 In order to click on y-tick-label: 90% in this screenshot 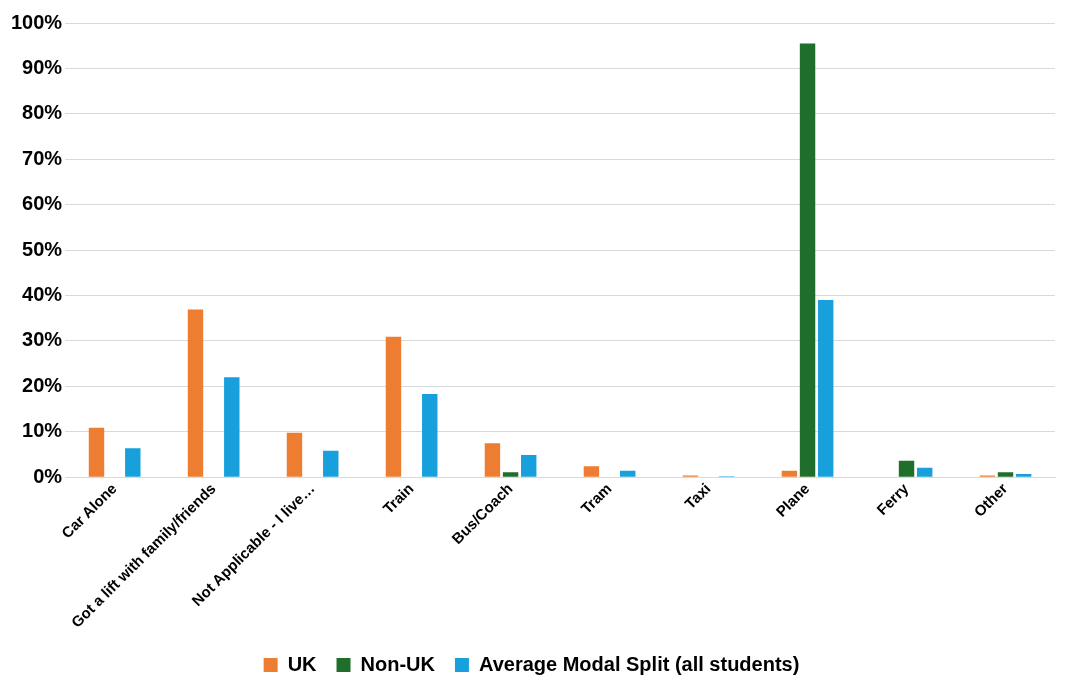, I will do `click(42, 66)`.